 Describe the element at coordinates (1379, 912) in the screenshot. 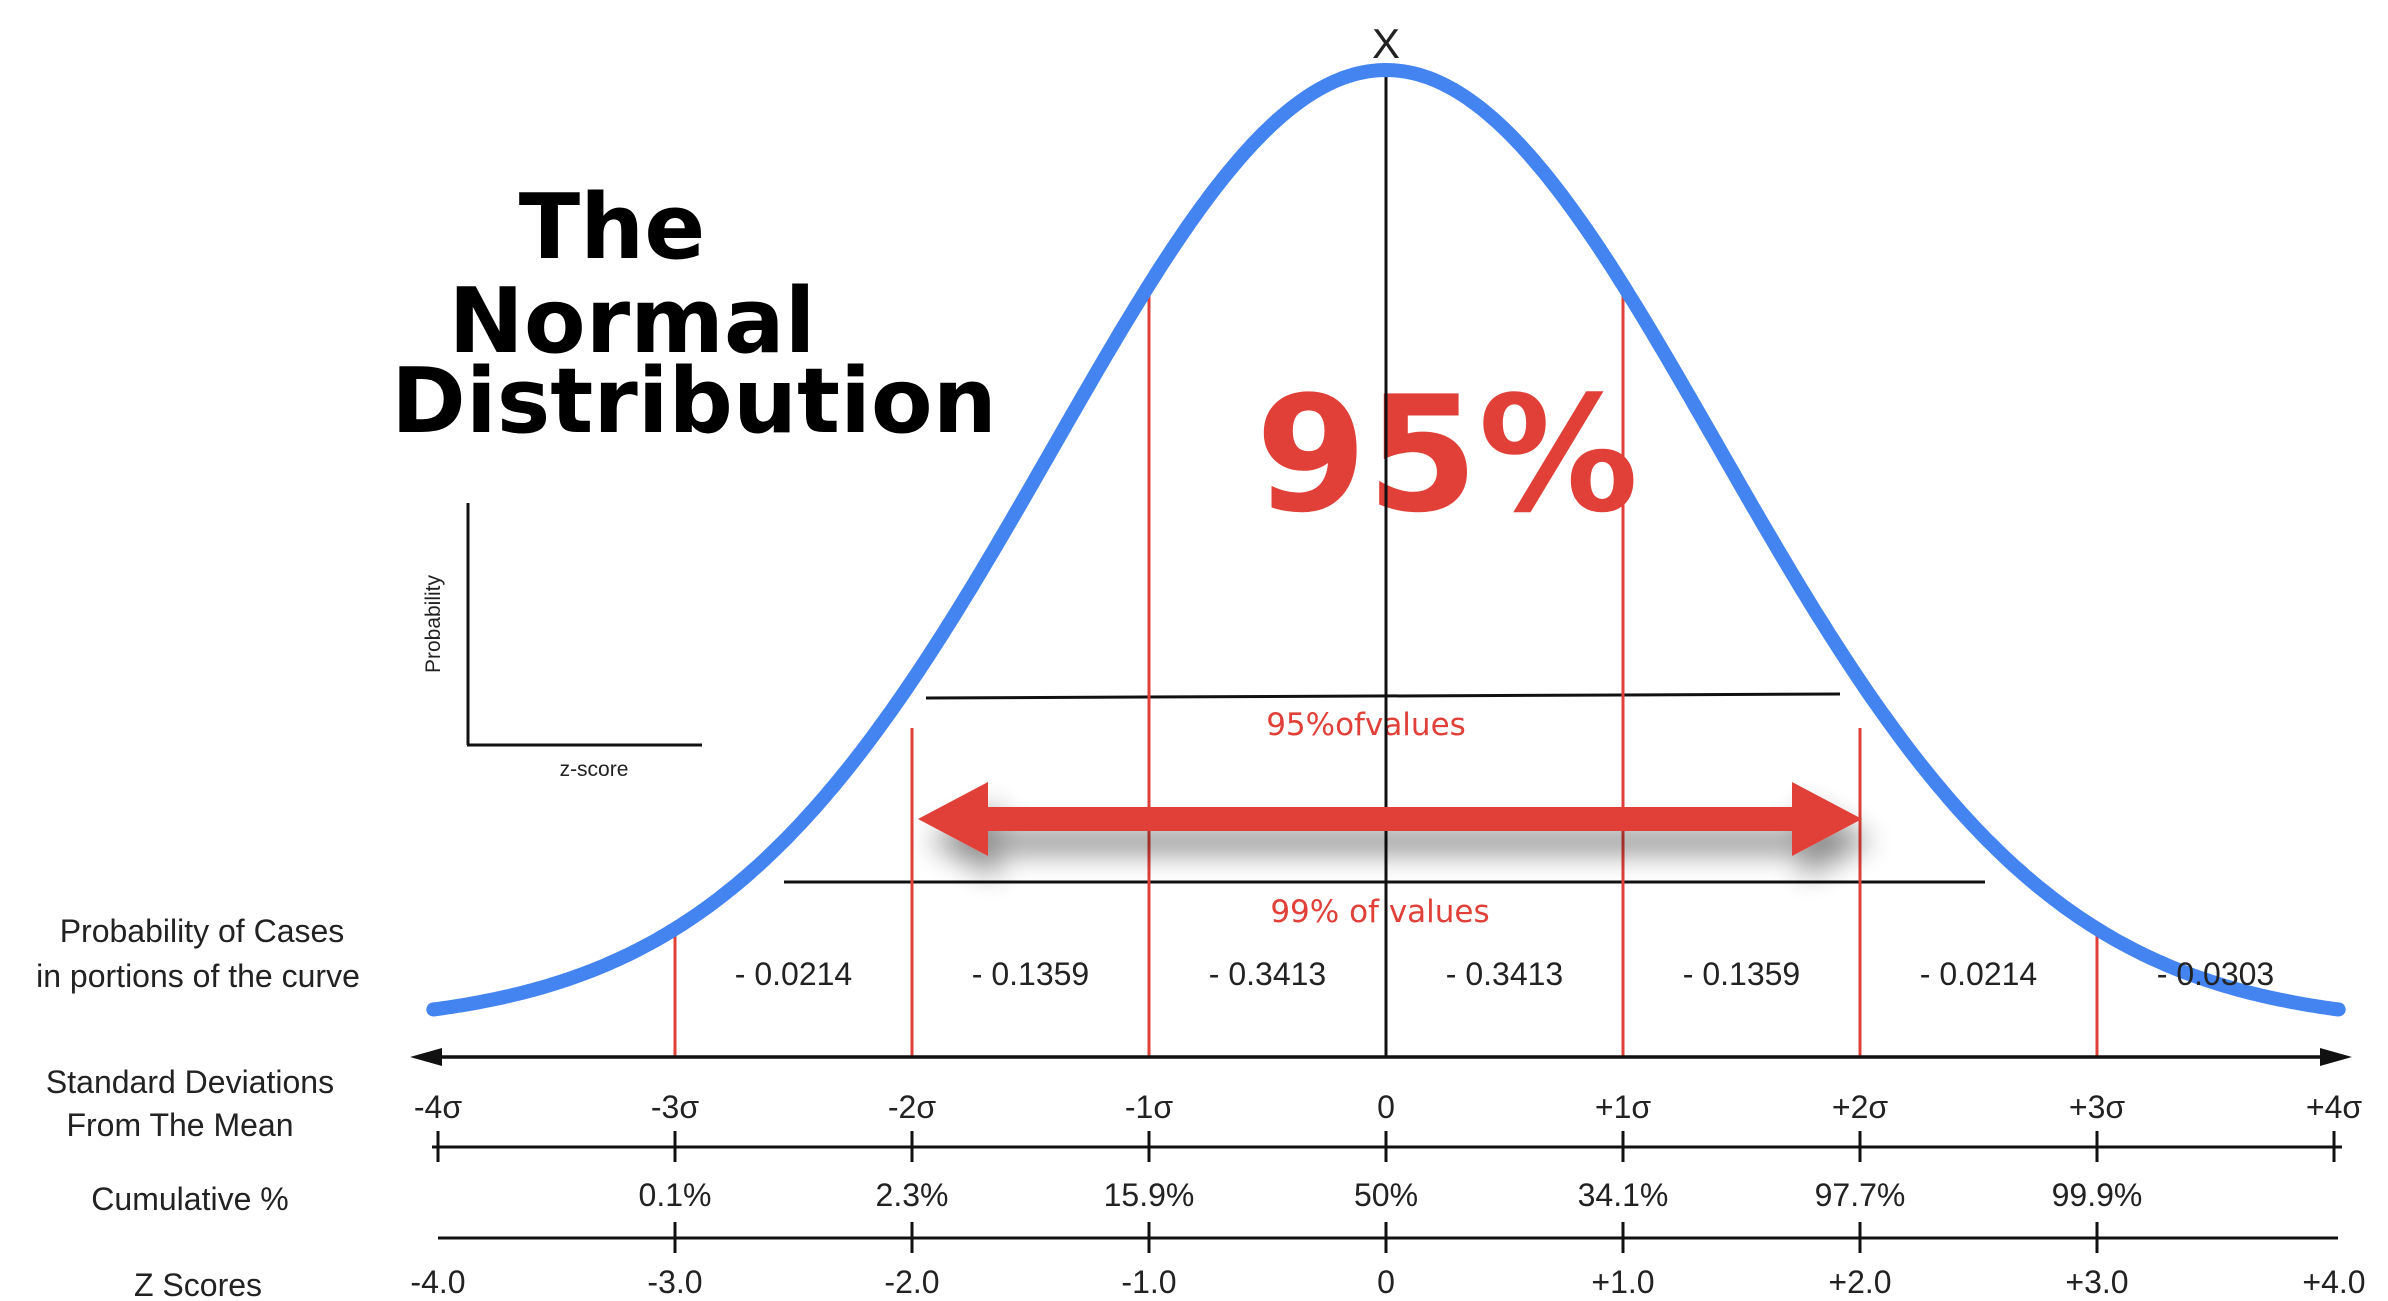

I see `band-label-99: 99% of values` at that location.